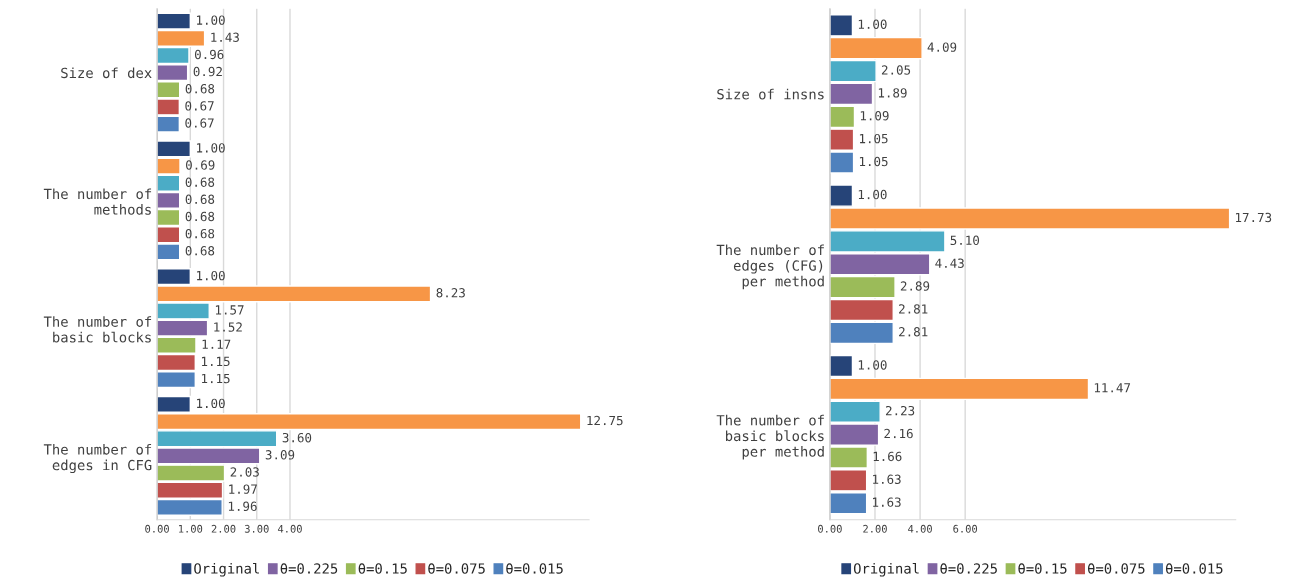 The image size is (1309, 584). Describe the element at coordinates (1112, 388) in the screenshot. I see `data-label: 11.47` at that location.